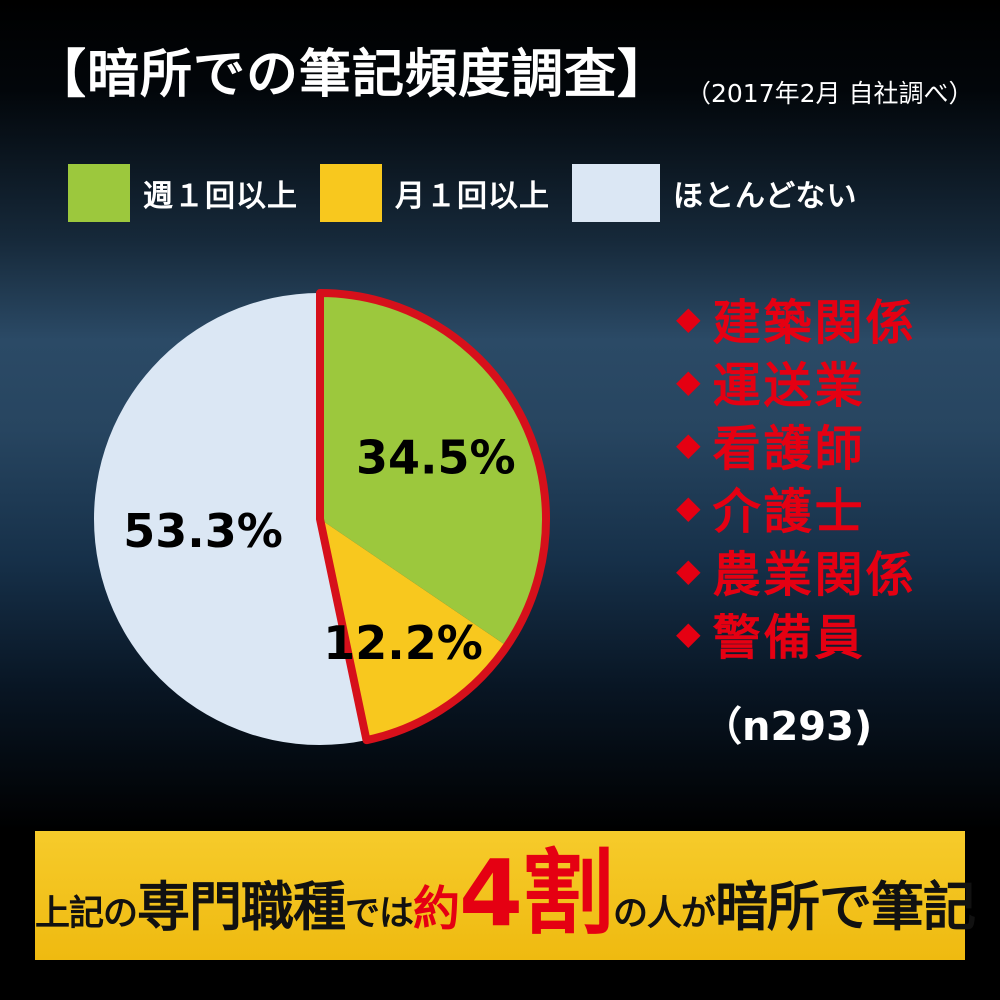 This screenshot has width=1000, height=1000. I want to click on highlight-outline, so click(433, 517).